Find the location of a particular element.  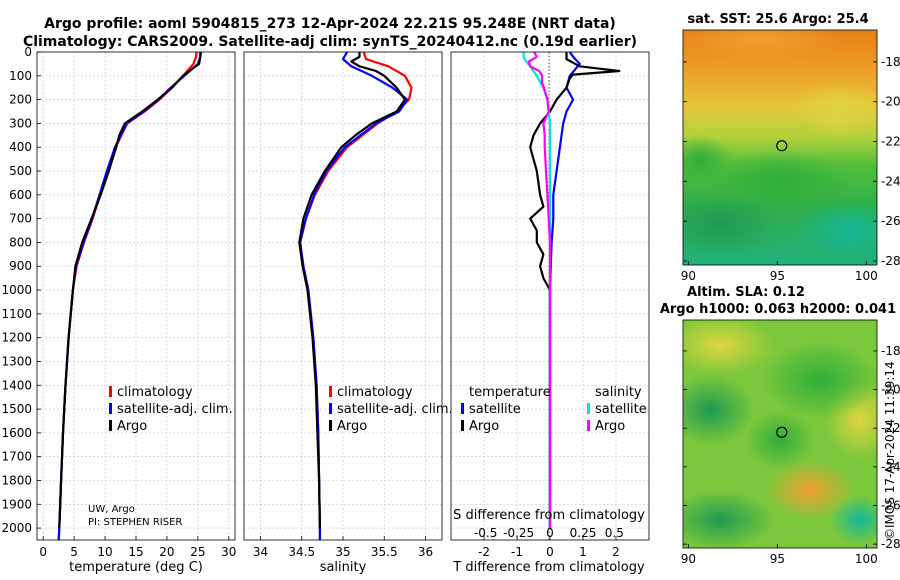

legend-swatch-t-satellite is located at coordinates (462, 408).